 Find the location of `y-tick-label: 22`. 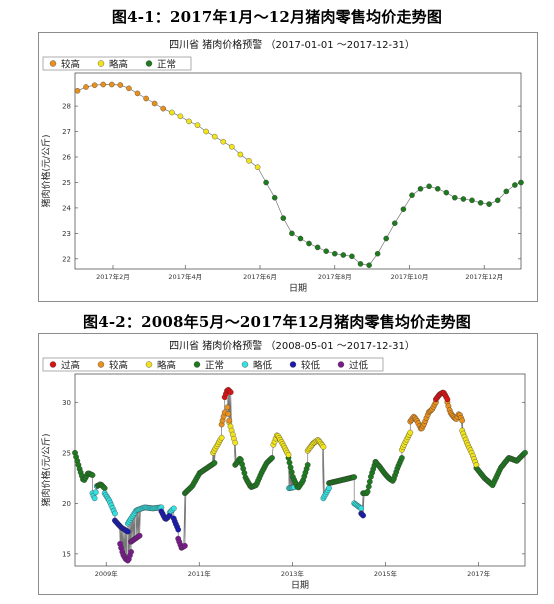

y-tick-label: 22 is located at coordinates (66, 259).